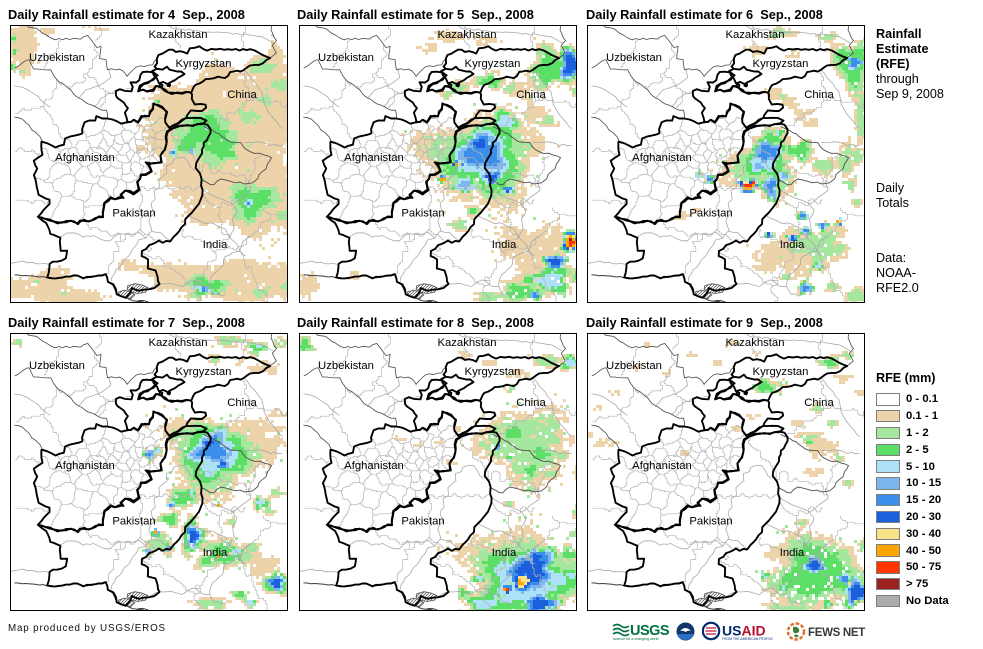 This screenshot has height=649, width=983. Describe the element at coordinates (899, 34) in the screenshot. I see `sidebar-line: Rainfall` at that location.